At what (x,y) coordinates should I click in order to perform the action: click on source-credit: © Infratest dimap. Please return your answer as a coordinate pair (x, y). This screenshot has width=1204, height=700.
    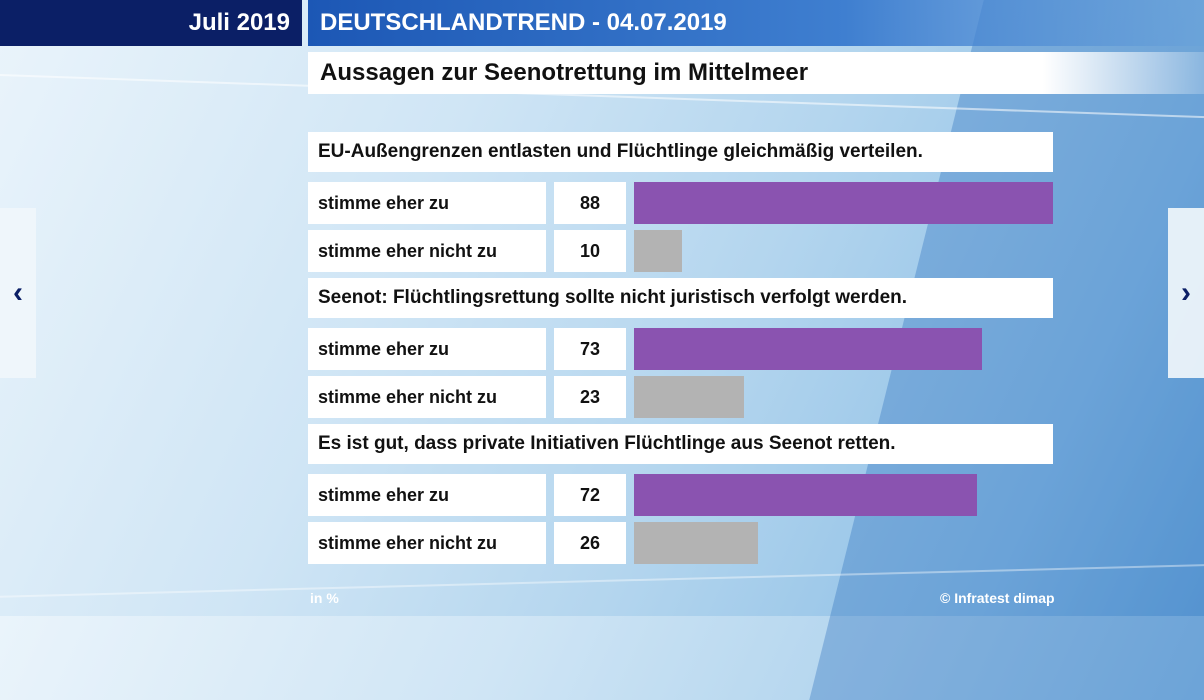
    Looking at the image, I should click on (997, 598).